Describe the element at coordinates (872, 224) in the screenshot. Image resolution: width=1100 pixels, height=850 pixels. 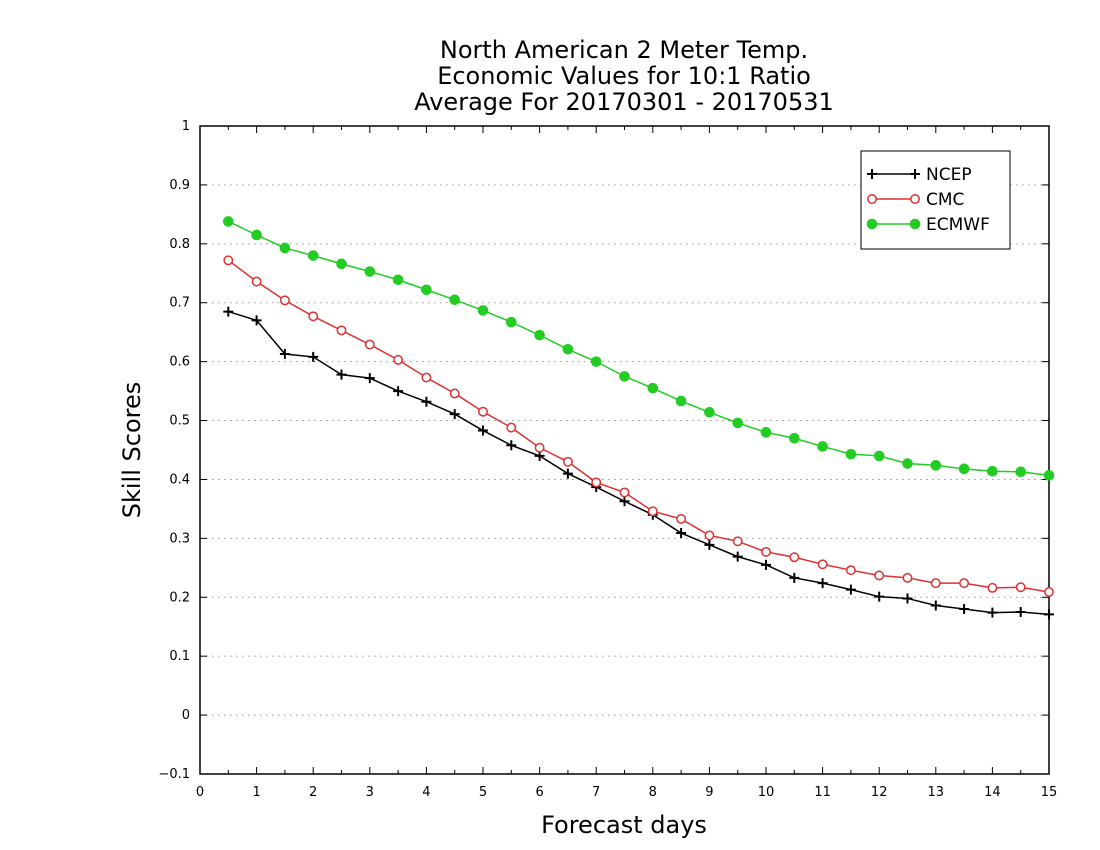
I see `legend-marker-ecmwf` at that location.